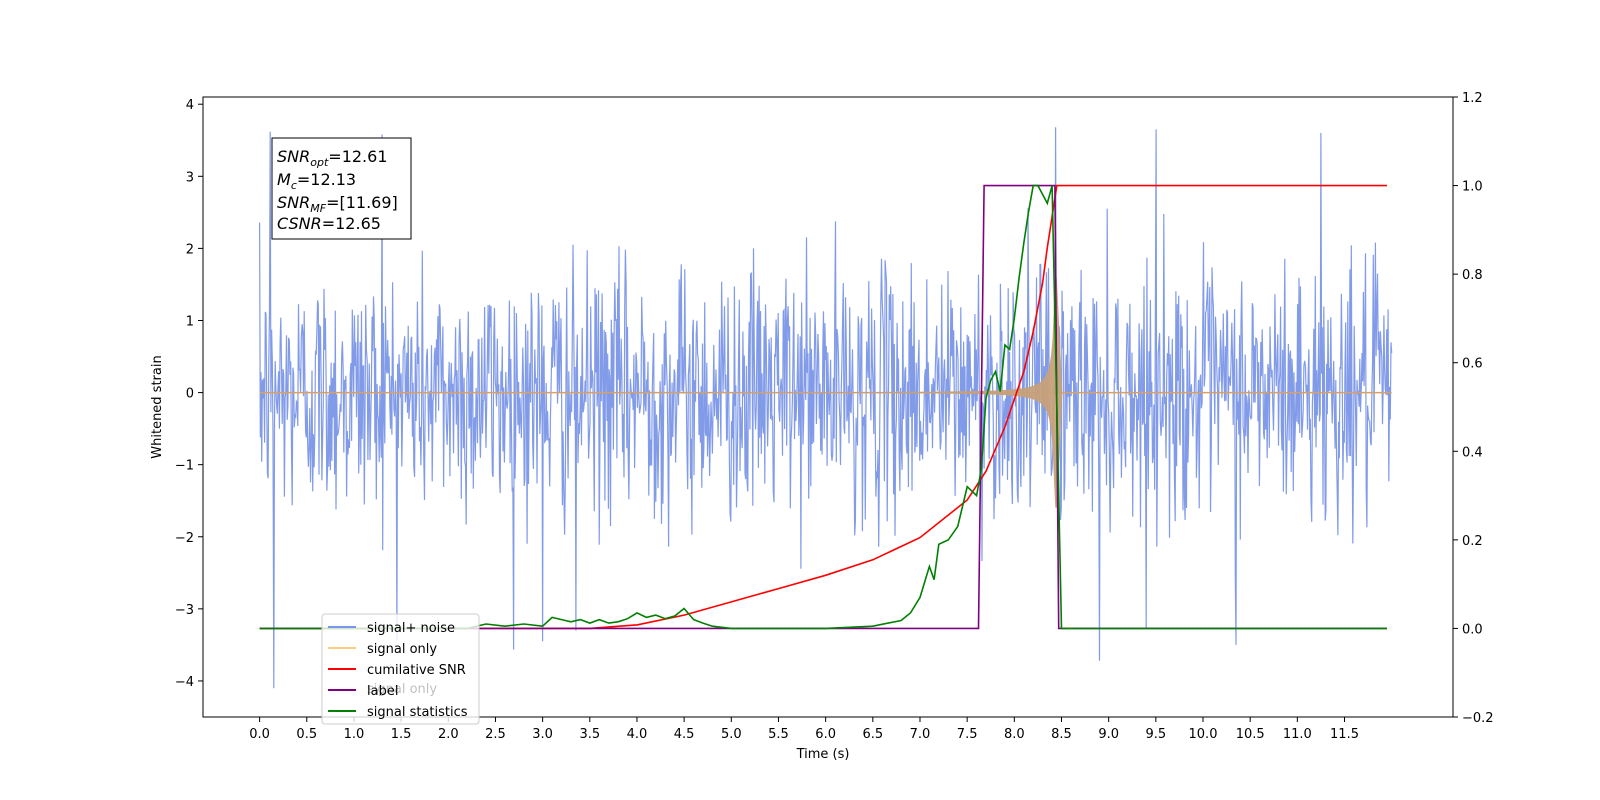 The image size is (1600, 800). I want to click on info-box-frame, so click(341, 188).